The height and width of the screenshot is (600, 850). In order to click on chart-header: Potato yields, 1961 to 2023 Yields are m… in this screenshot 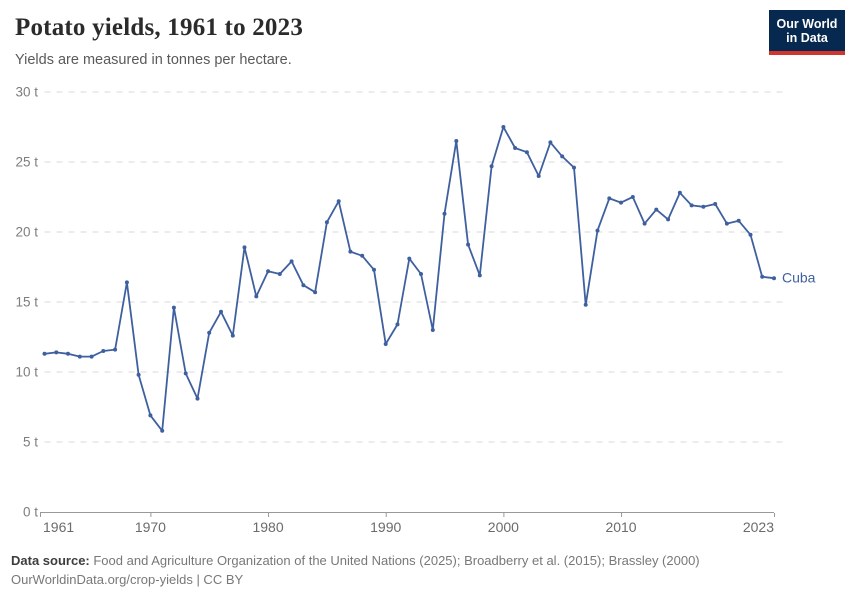, I will do `click(425, 40)`.